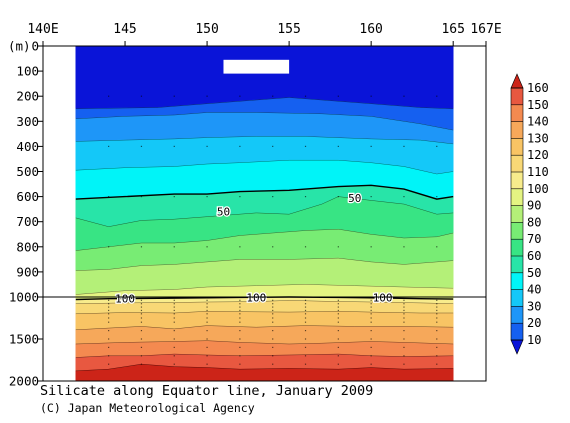  Describe the element at coordinates (538, 189) in the screenshot. I see `colorbar-label: 100` at that location.